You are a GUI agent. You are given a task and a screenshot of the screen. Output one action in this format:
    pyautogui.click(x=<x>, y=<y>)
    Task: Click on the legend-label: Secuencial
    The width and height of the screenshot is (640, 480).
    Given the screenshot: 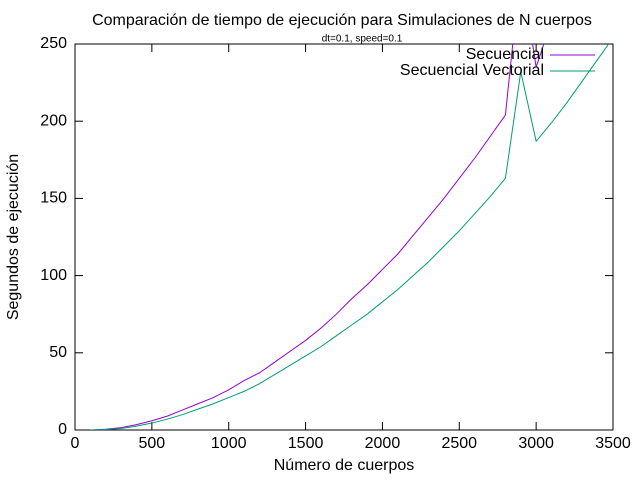 What is the action you would take?
    pyautogui.click(x=505, y=54)
    